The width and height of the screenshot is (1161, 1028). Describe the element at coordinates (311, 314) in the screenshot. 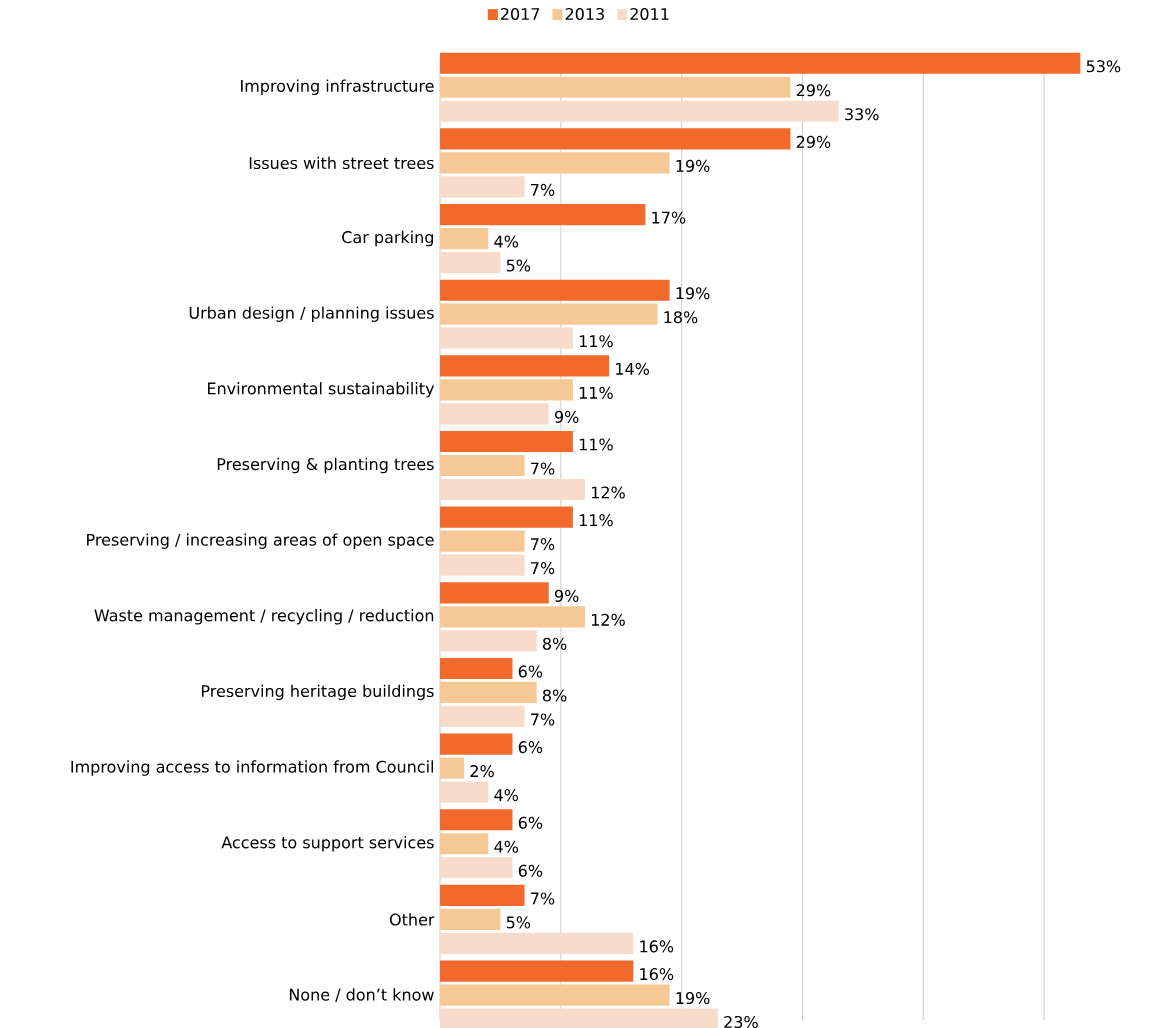

I see `y-tick-label: Urban design / planning issues` at that location.